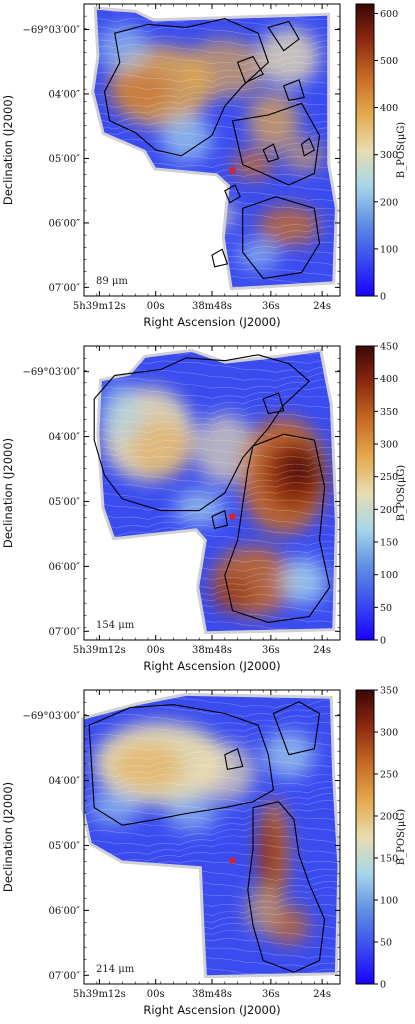  What do you see at coordinates (389, 61) in the screenshot?
I see `colorbar-tick-label: 500` at bounding box center [389, 61].